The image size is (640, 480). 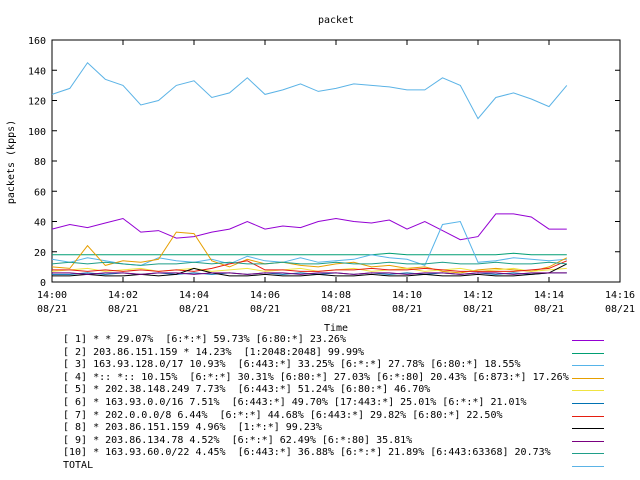 I want to click on y-tick-label: 100, so click(x=37, y=132).